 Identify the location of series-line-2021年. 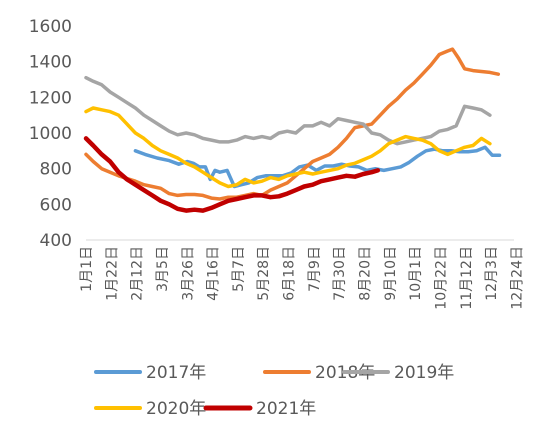
(232, 174).